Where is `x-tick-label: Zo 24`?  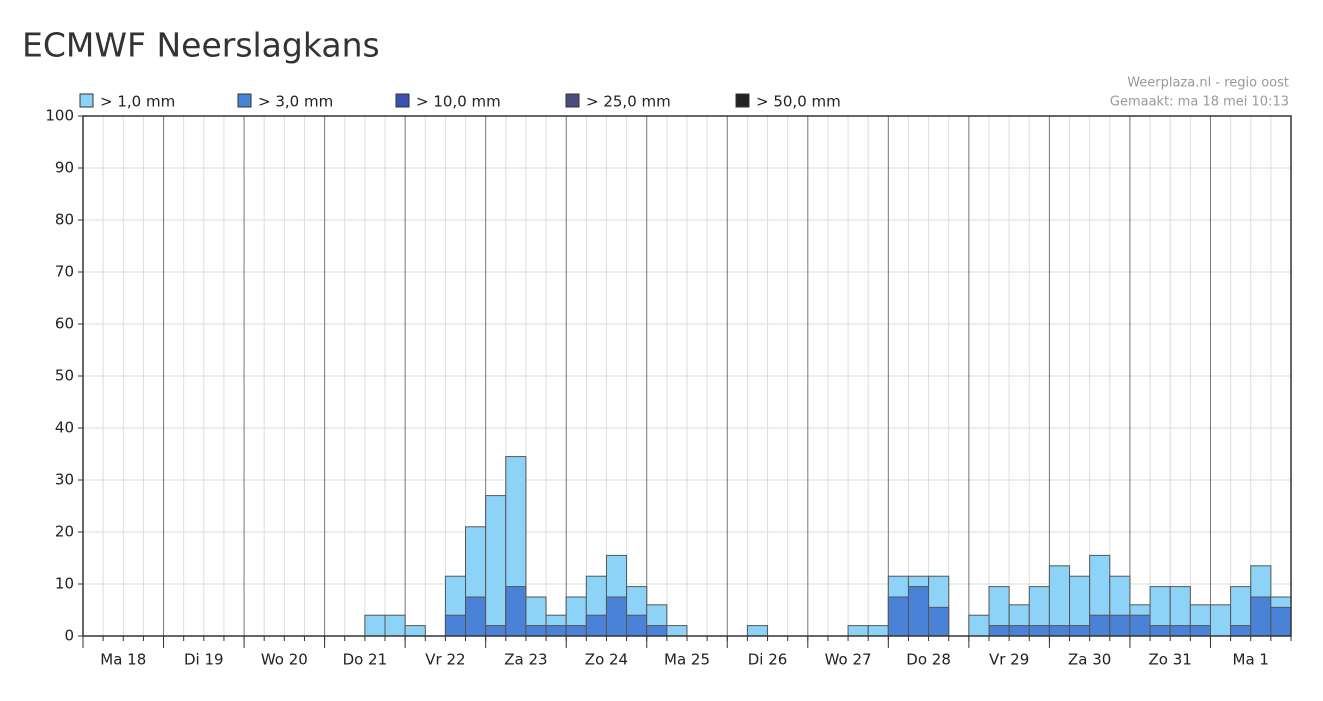 x-tick-label: Zo 24 is located at coordinates (606, 660).